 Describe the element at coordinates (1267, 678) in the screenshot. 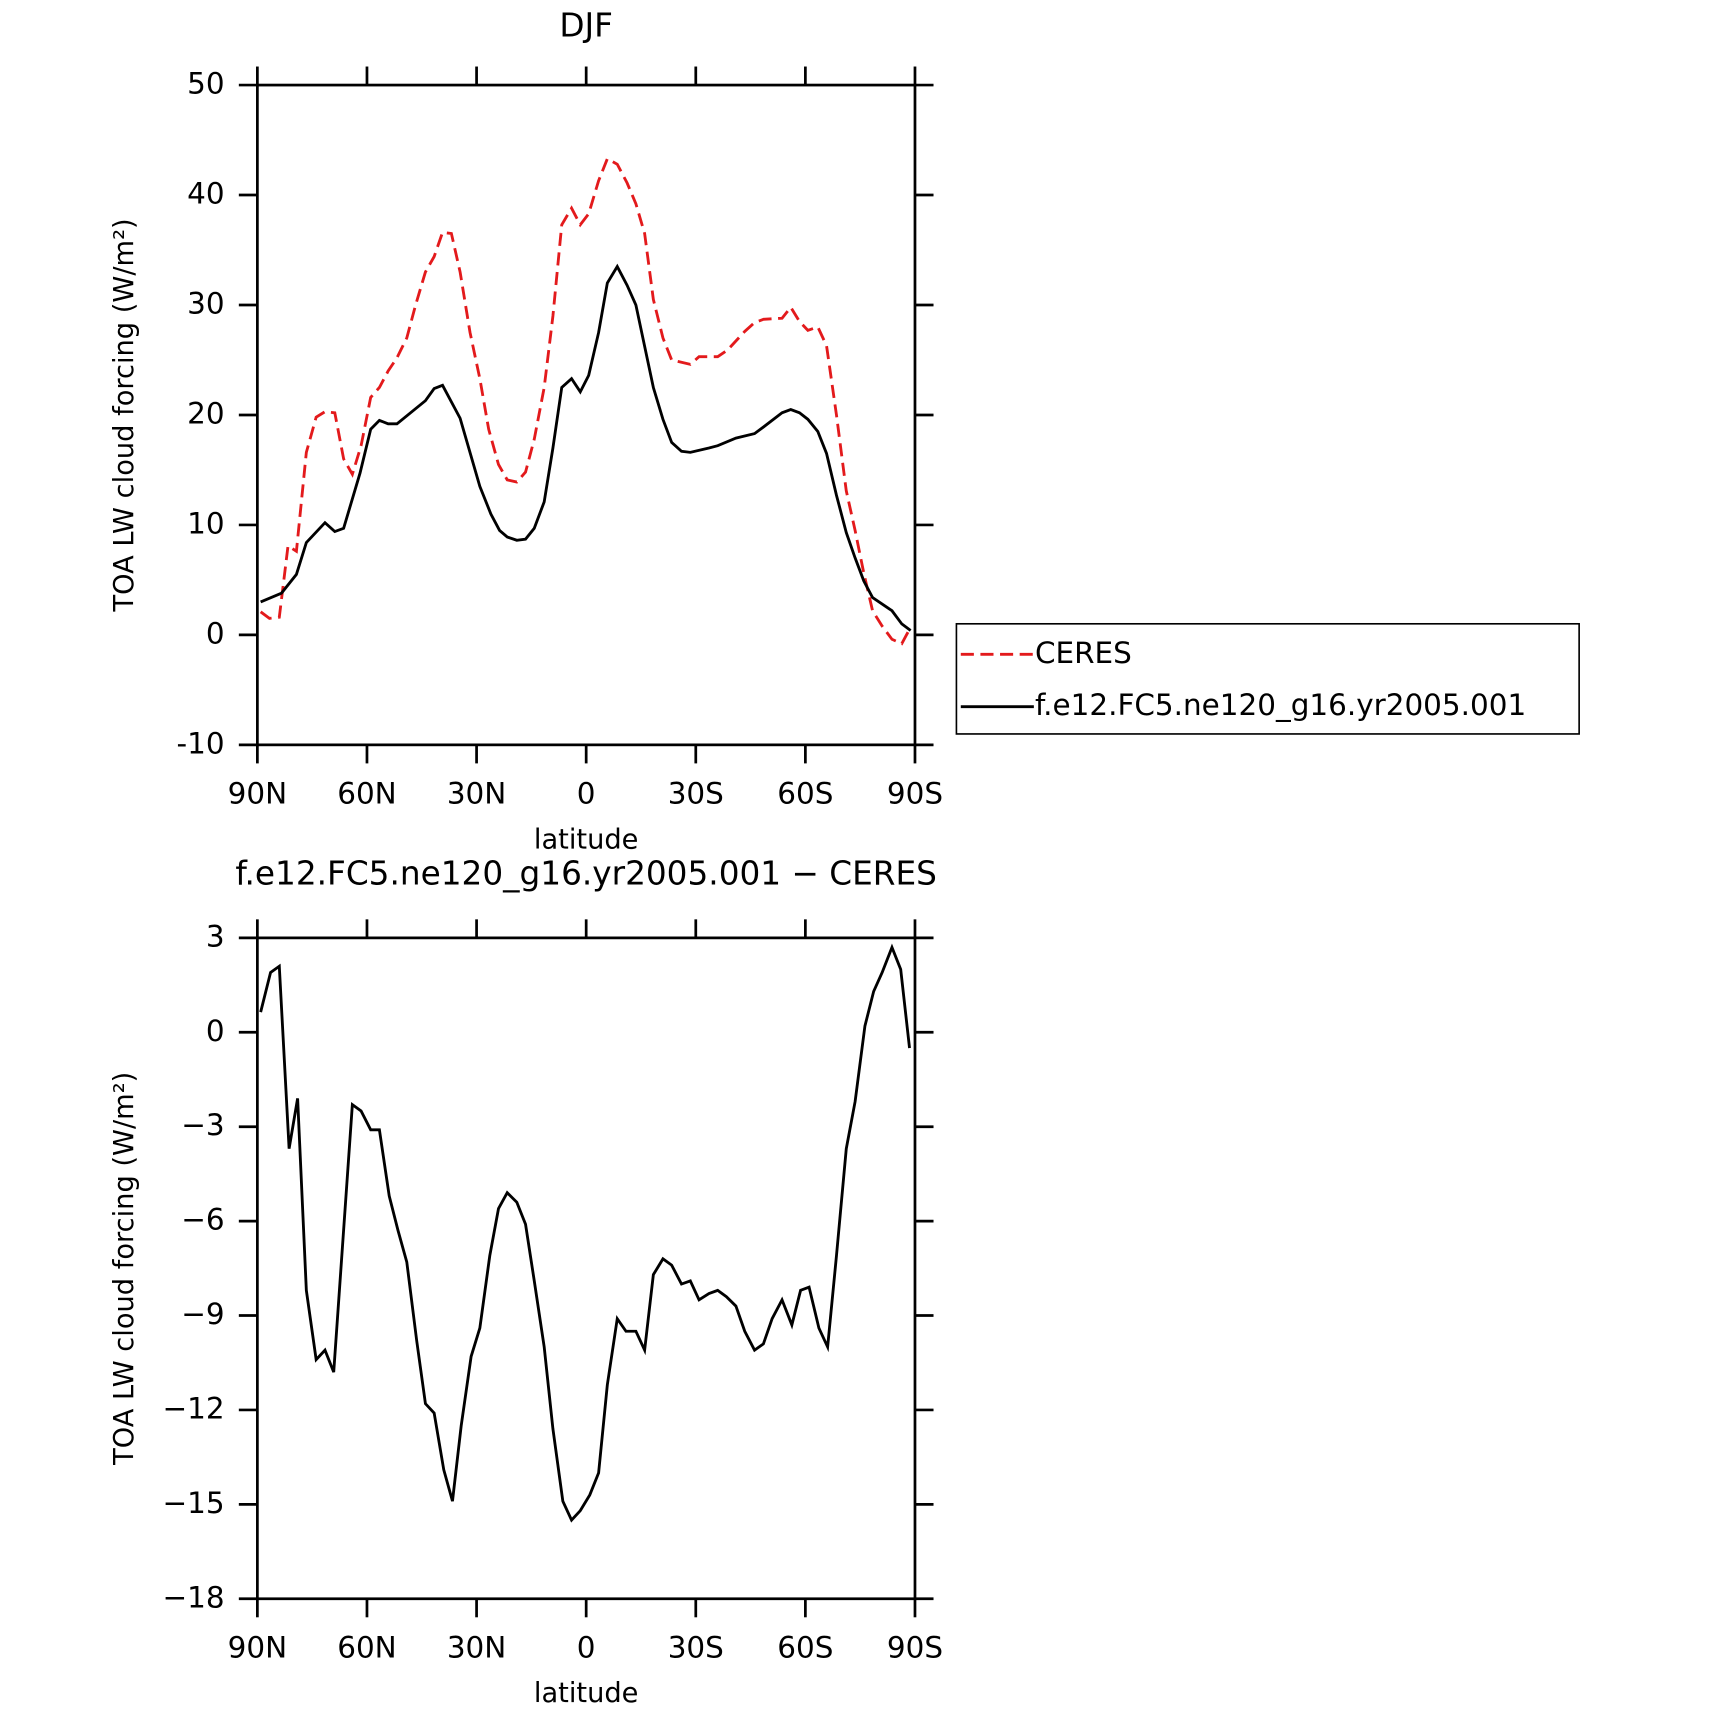

I see `legend-box` at that location.